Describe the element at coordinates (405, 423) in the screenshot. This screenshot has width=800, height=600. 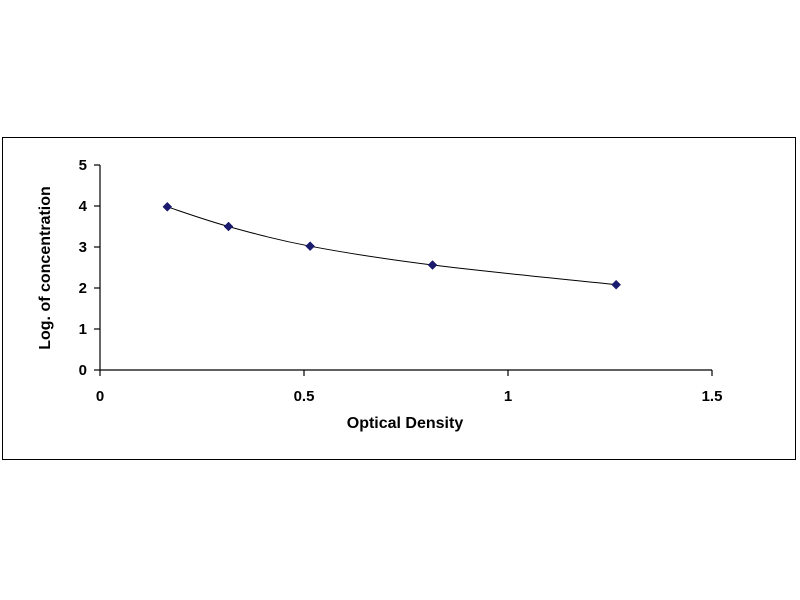
I see `x-axis-title: Optical Density` at that location.